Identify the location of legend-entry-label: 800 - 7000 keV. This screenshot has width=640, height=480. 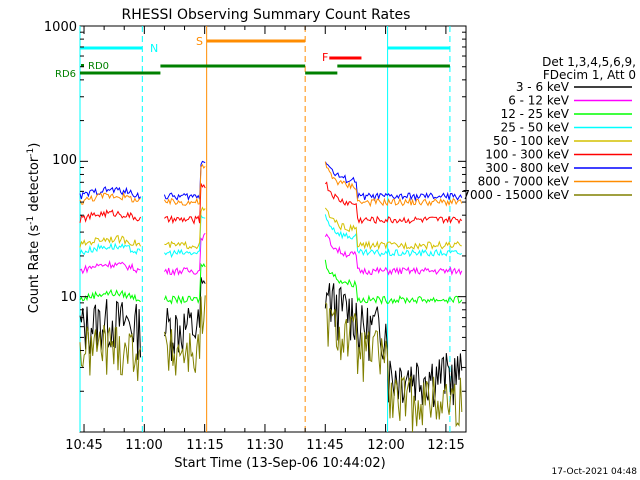
(524, 182).